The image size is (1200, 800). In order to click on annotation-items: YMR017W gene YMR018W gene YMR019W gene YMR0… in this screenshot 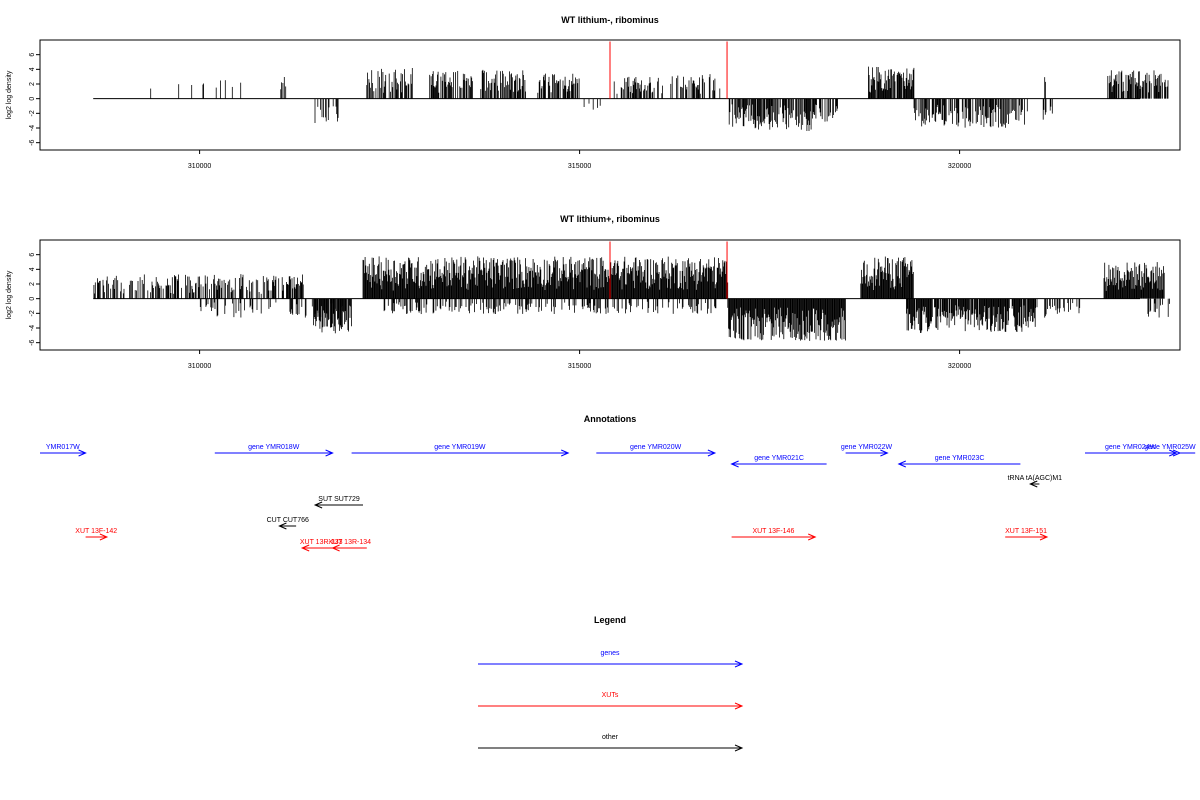, I will do `click(618, 498)`.